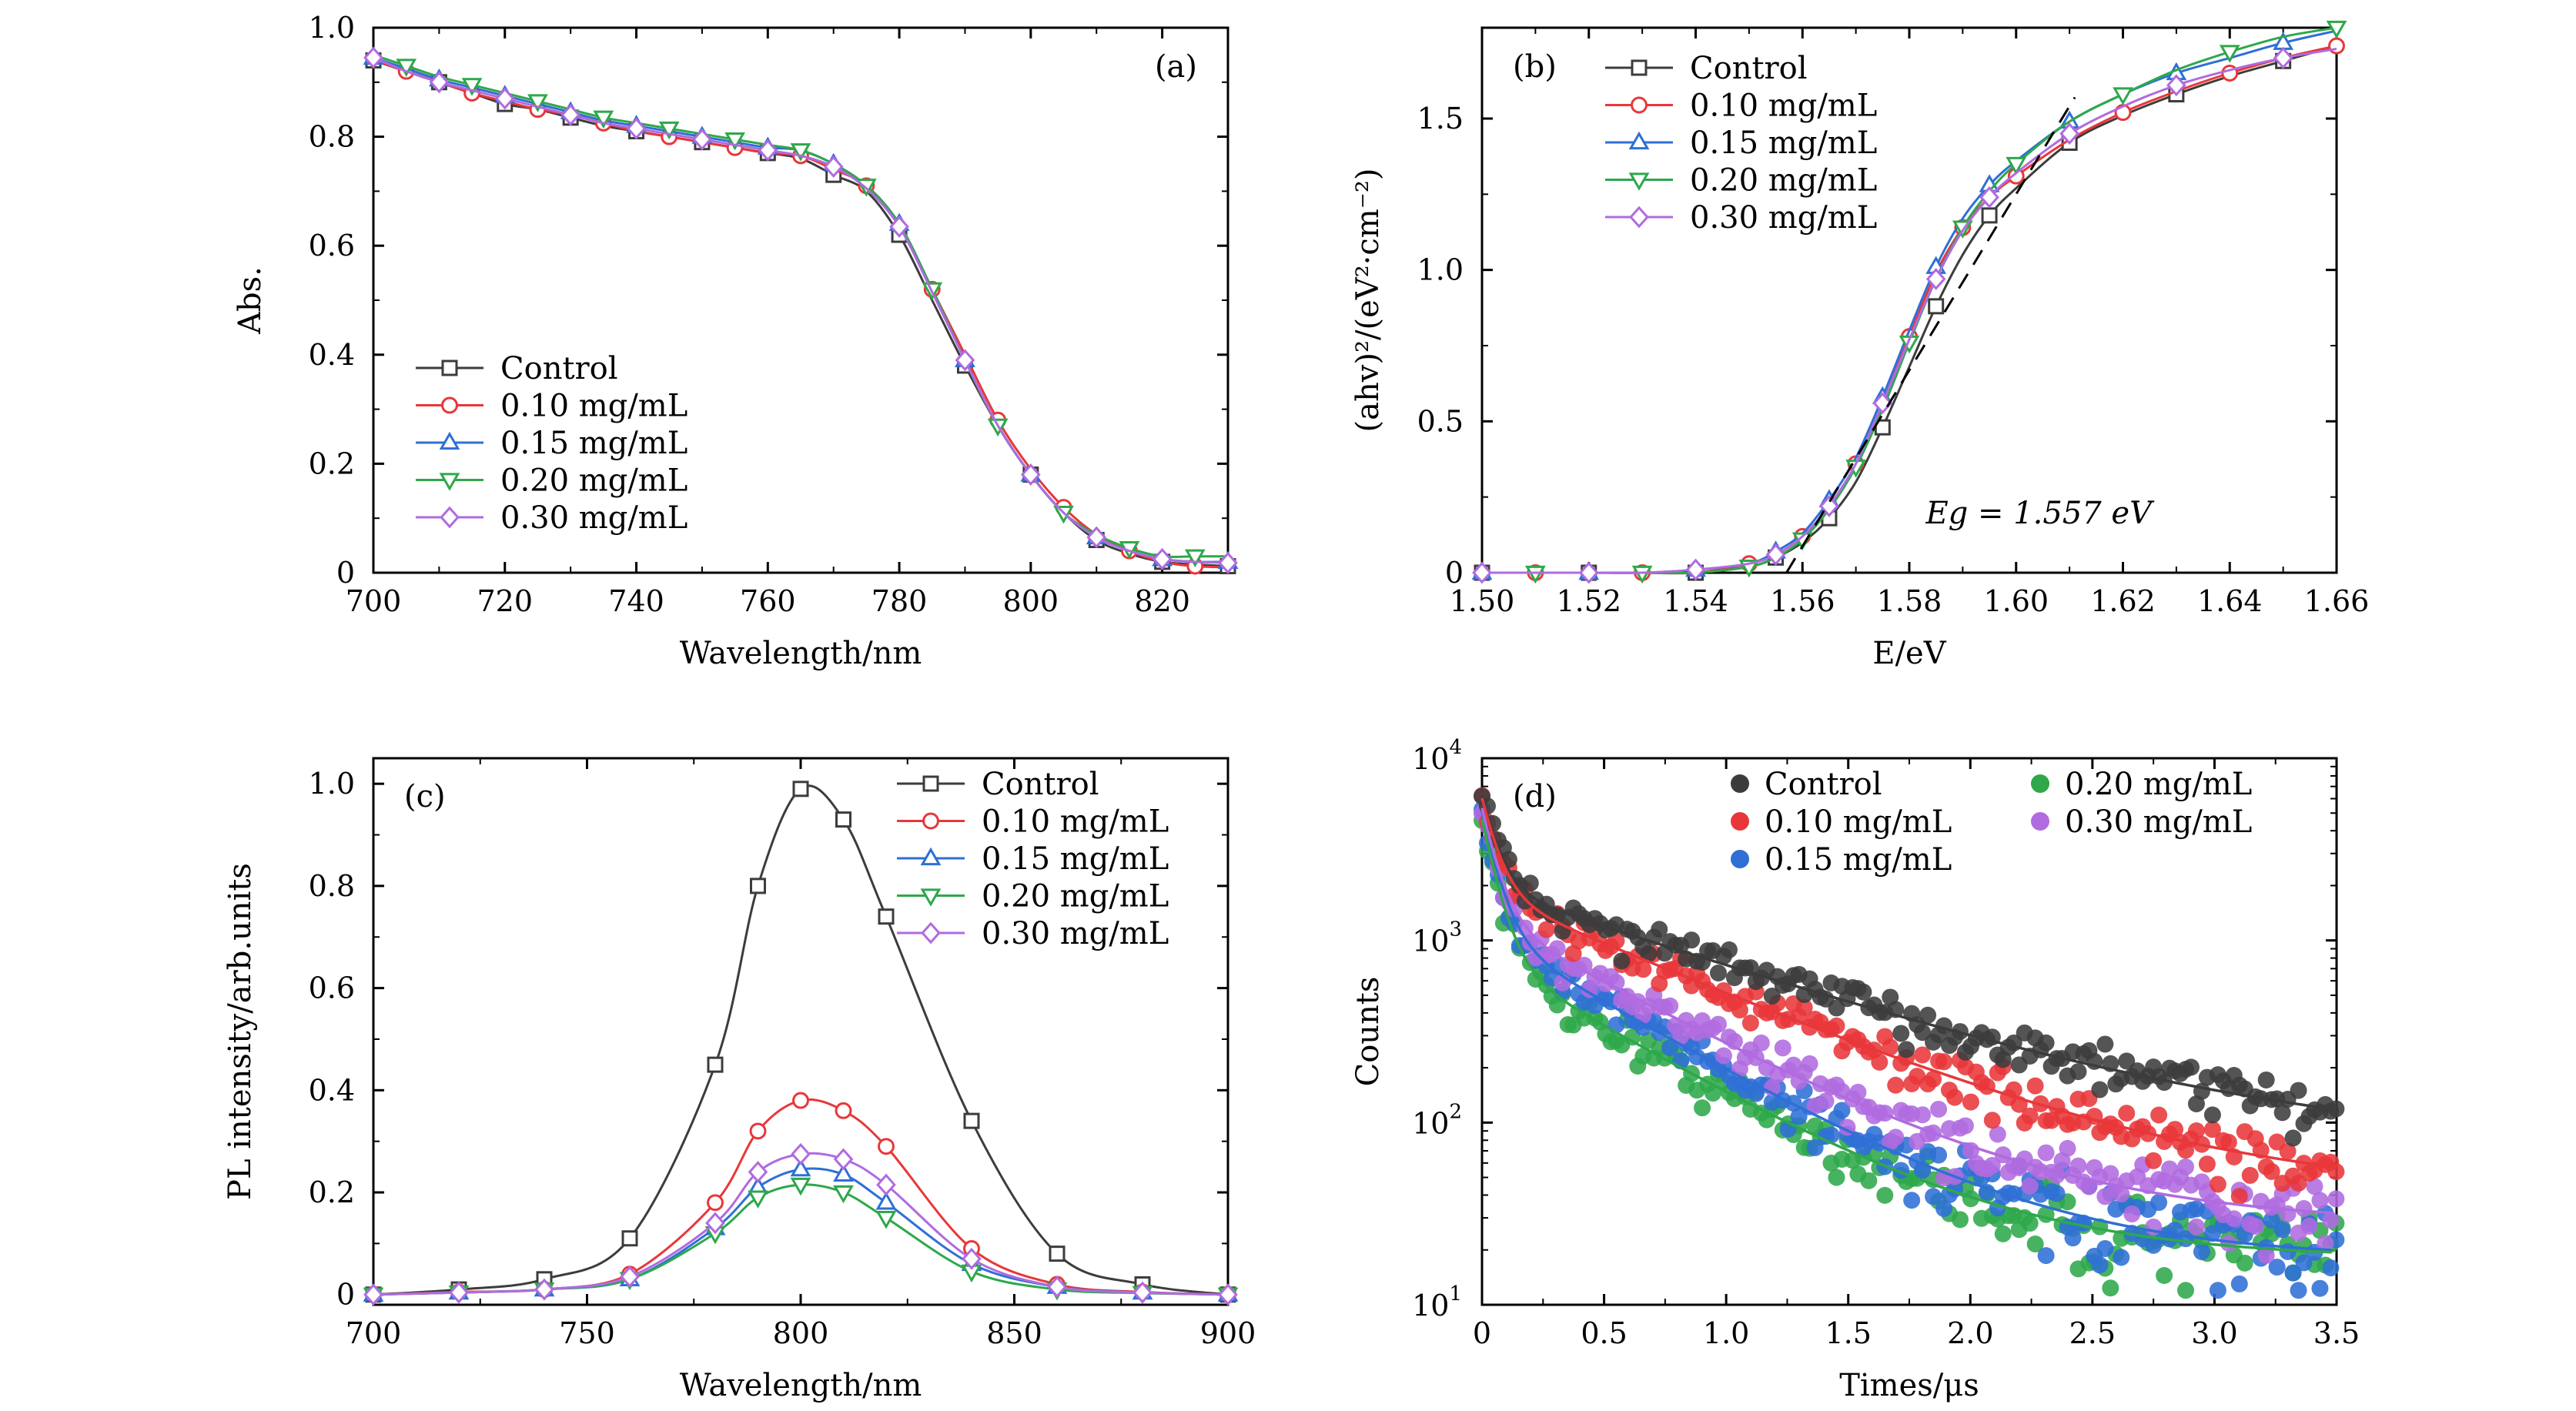  I want to click on panel-label: (c), so click(425, 796).